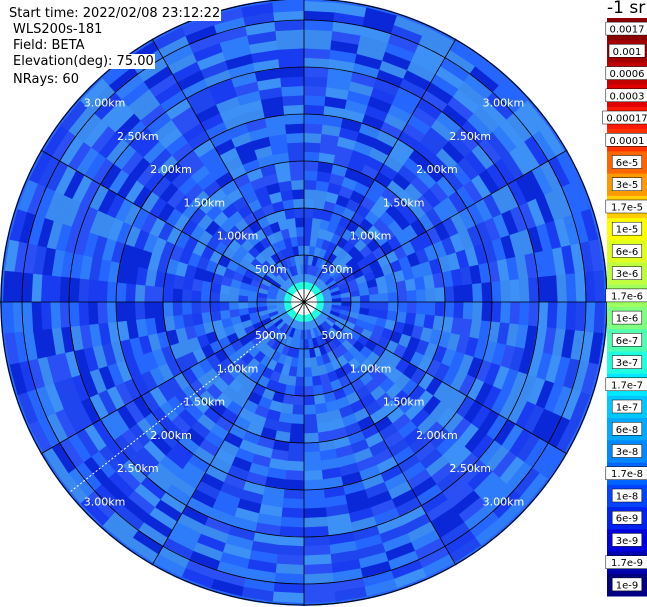  Describe the element at coordinates (627, 452) in the screenshot. I see `colorbar-tick-label: 3e-8` at that location.